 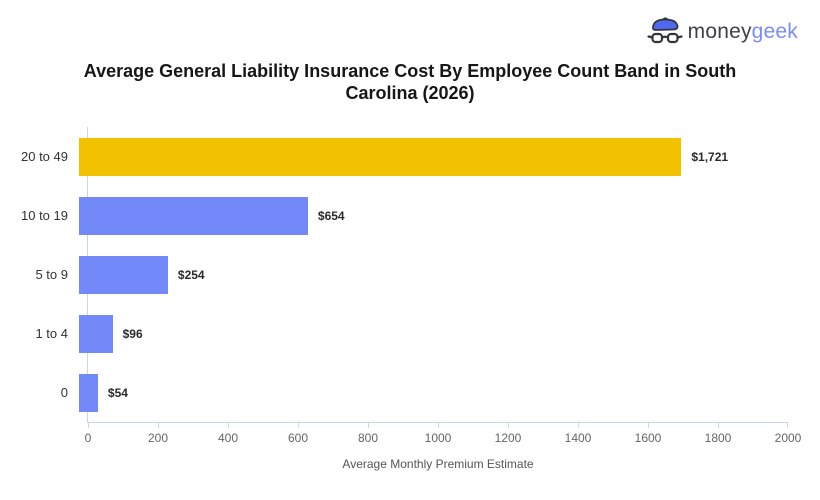 What do you see at coordinates (428, 333) in the screenshot?
I see `bar-track: $96` at bounding box center [428, 333].